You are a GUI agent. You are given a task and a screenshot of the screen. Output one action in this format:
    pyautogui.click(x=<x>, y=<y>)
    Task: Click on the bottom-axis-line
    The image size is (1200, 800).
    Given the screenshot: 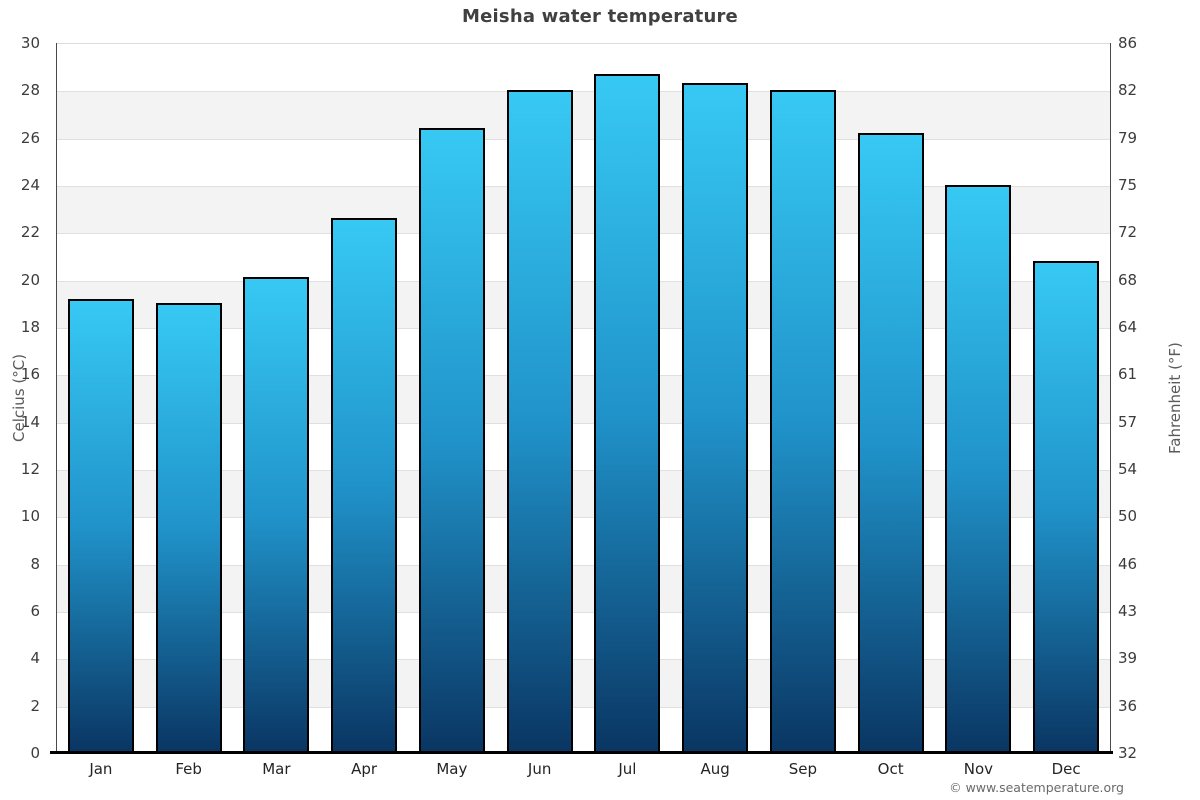 What is the action you would take?
    pyautogui.click(x=581, y=752)
    